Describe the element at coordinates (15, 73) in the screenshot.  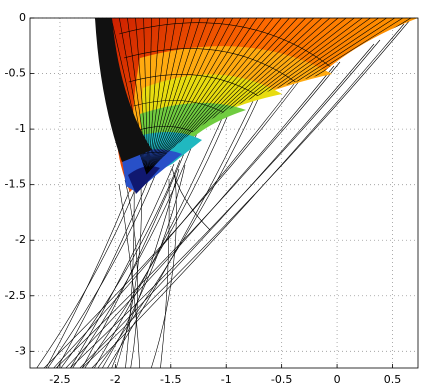
I see `y-tick-label: -0.5` at that location.